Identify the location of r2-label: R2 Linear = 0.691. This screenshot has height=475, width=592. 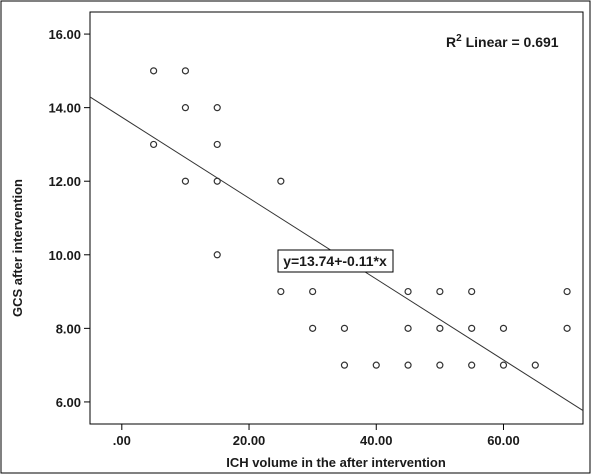
(502, 41).